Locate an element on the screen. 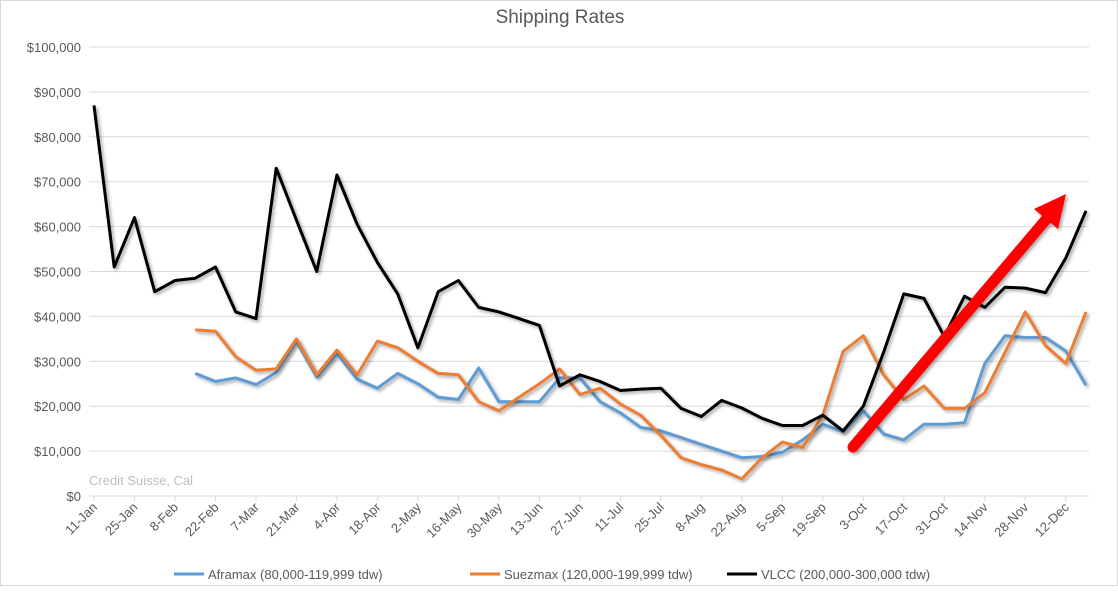 The image size is (1118, 592). trend-arrow is located at coordinates (956, 323).